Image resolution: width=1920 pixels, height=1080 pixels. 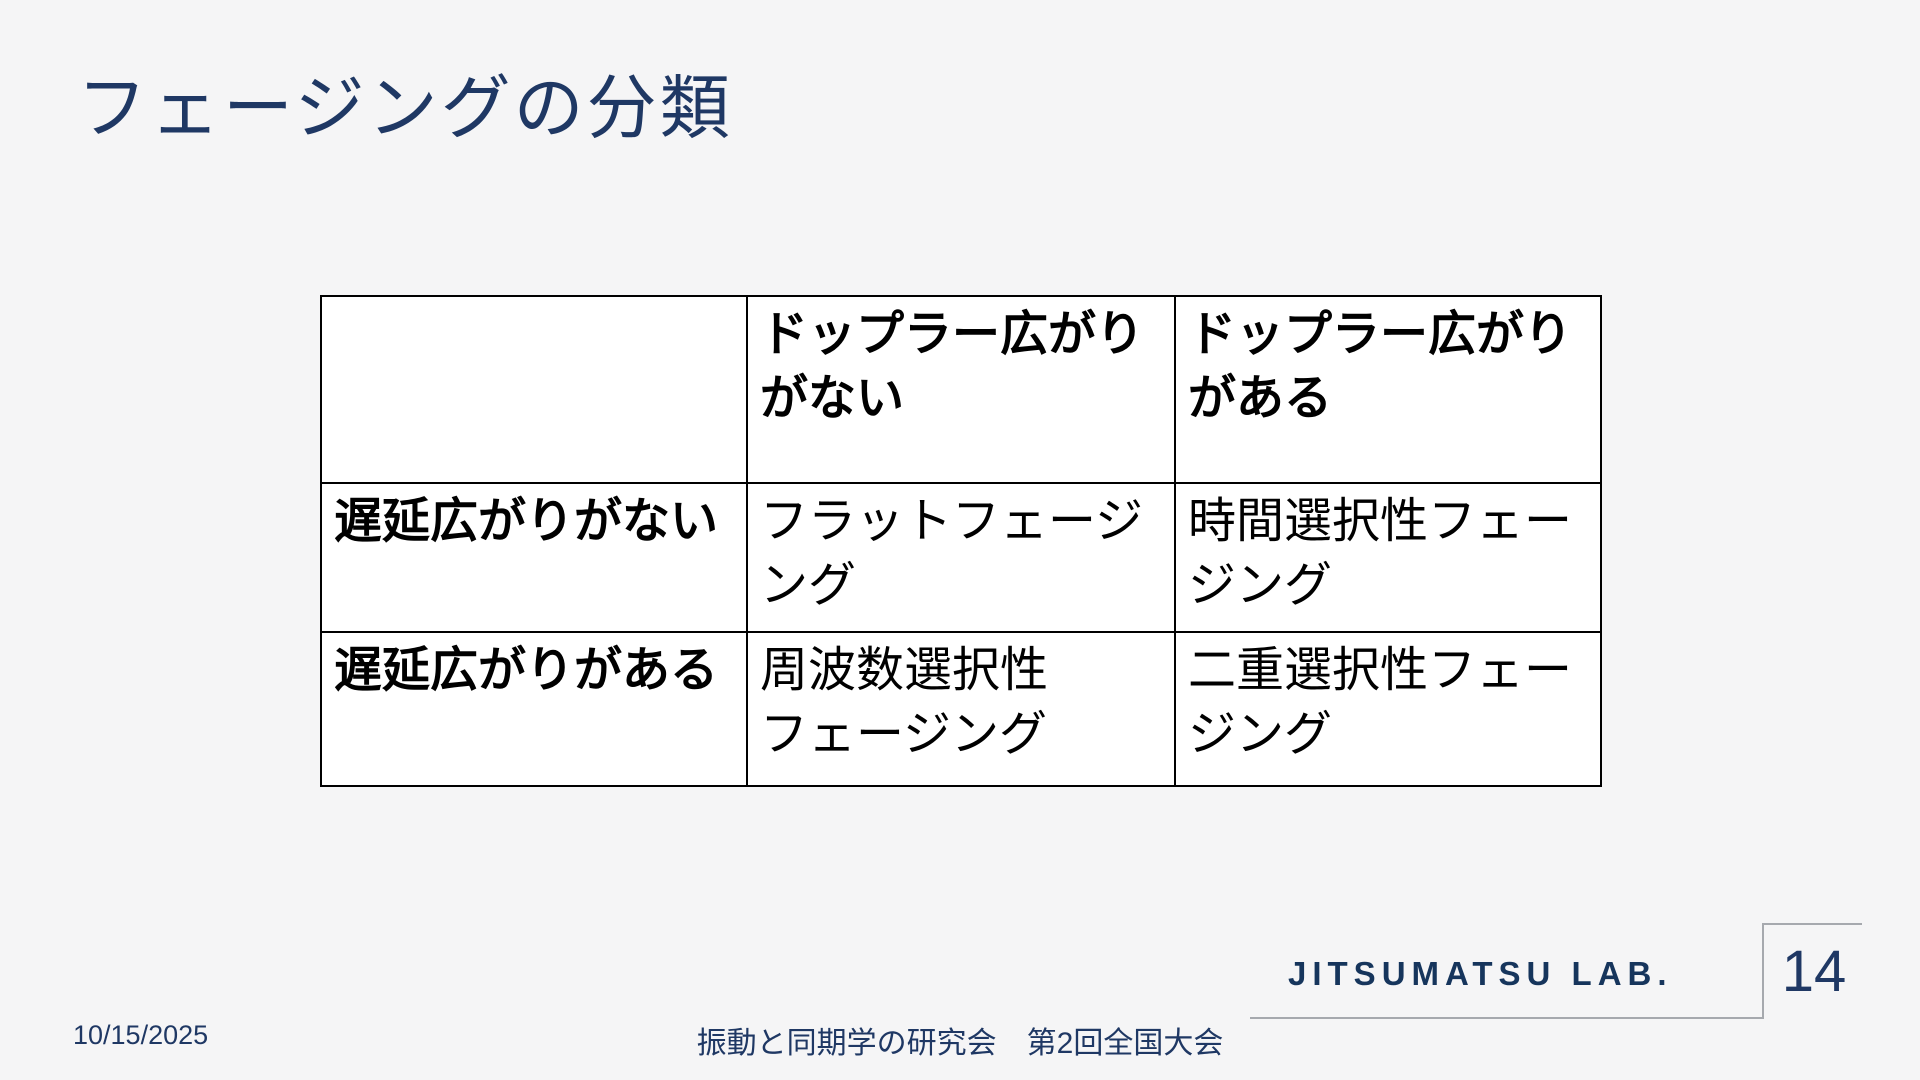 I want to click on table-row-header-has-delay-spread: 遅延広がりがある, so click(x=534, y=709).